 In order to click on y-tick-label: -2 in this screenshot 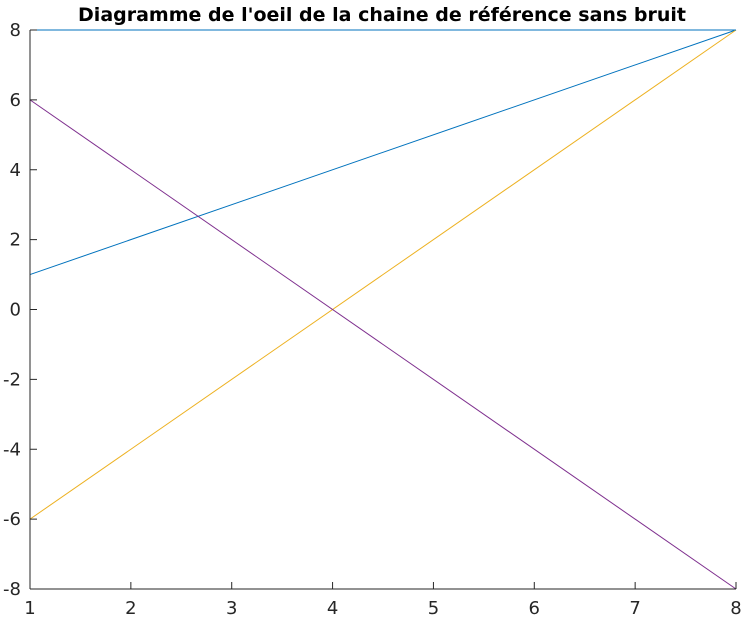, I will do `click(12, 379)`.